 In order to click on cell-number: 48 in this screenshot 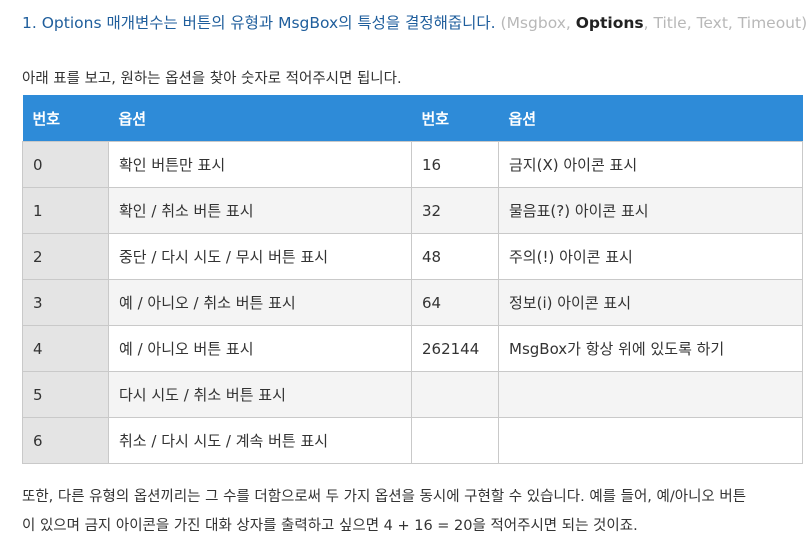, I will do `click(455, 256)`.